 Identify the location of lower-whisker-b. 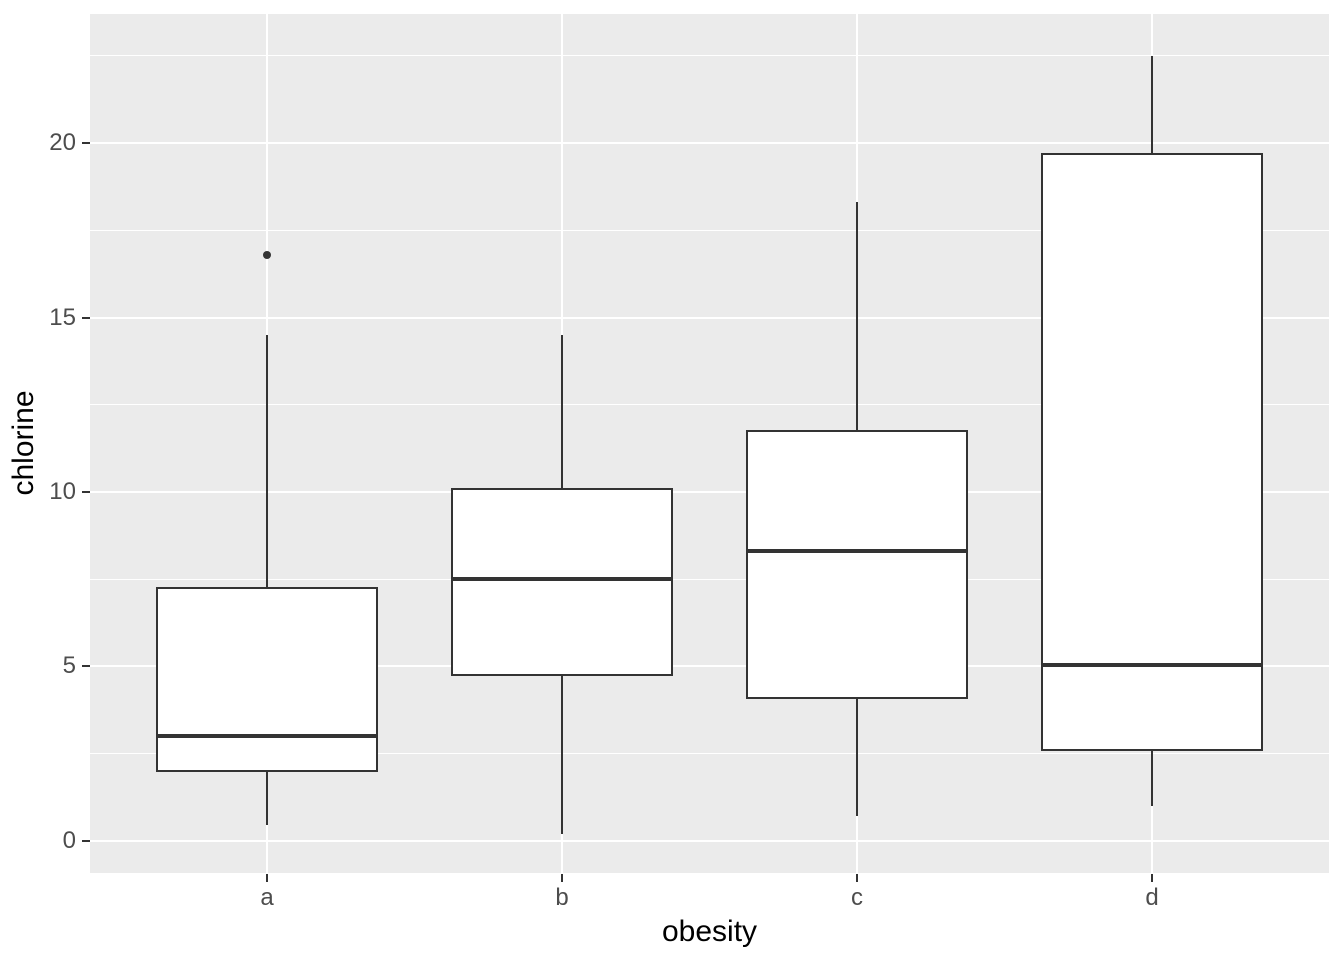
(562, 754).